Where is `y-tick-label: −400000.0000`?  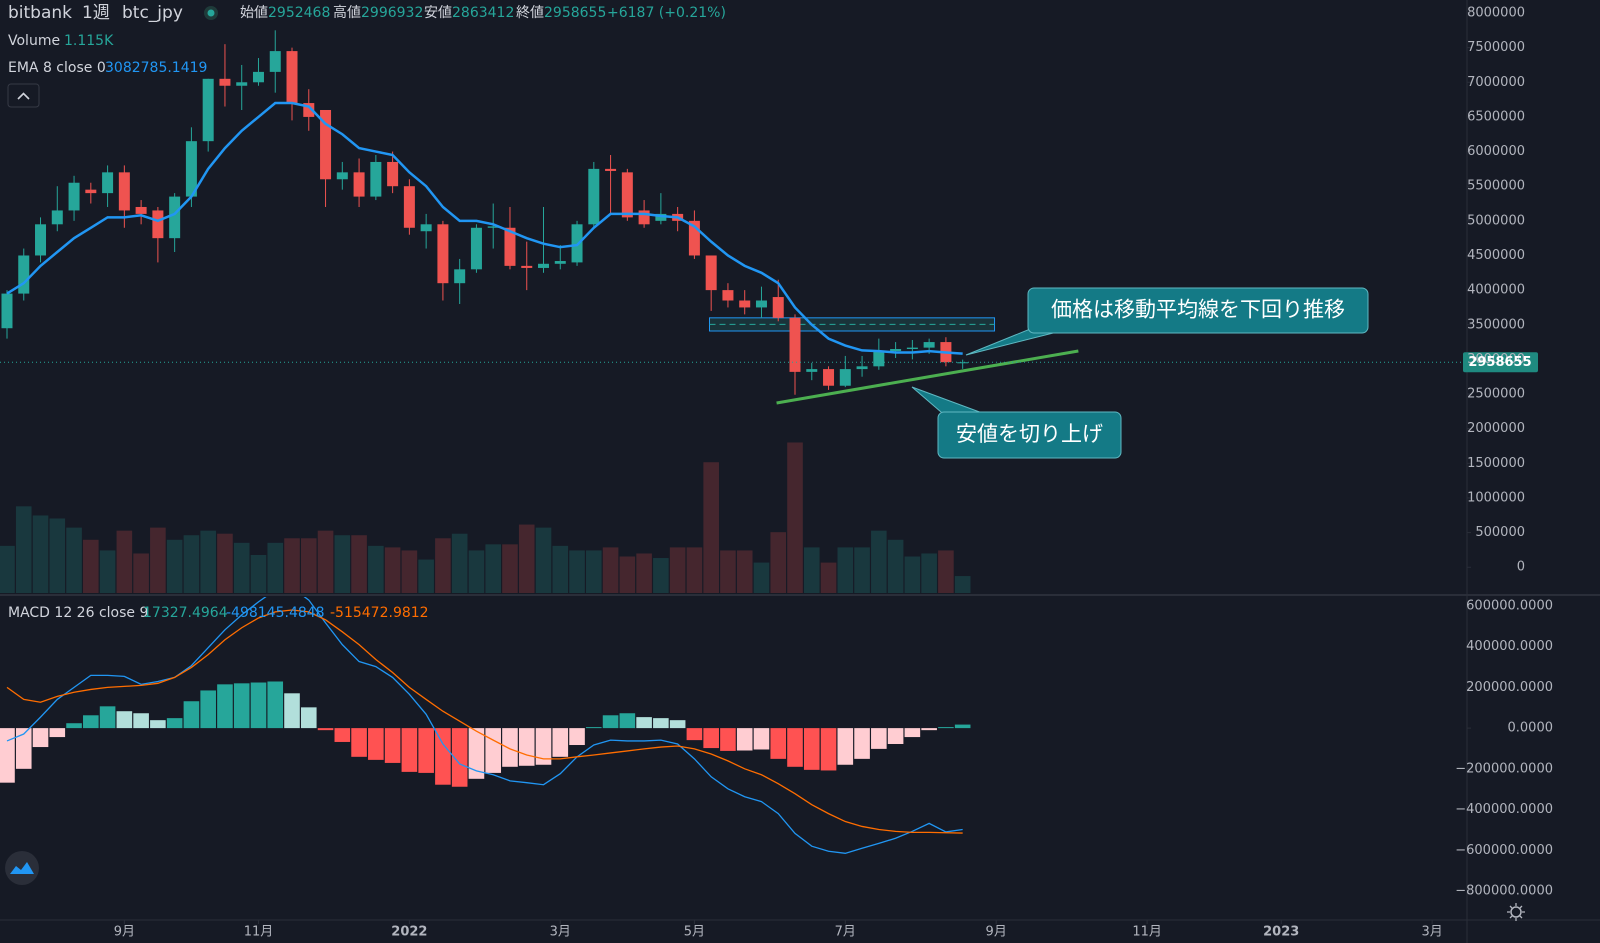 y-tick-label: −400000.0000 is located at coordinates (1504, 809).